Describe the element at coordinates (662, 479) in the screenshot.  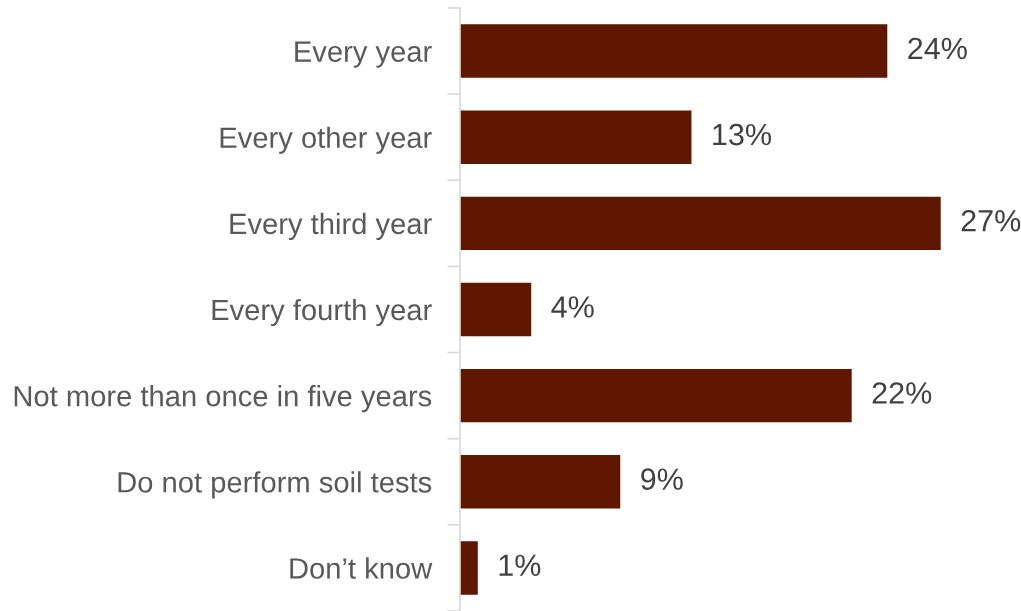
I see `data-label: 9%` at that location.